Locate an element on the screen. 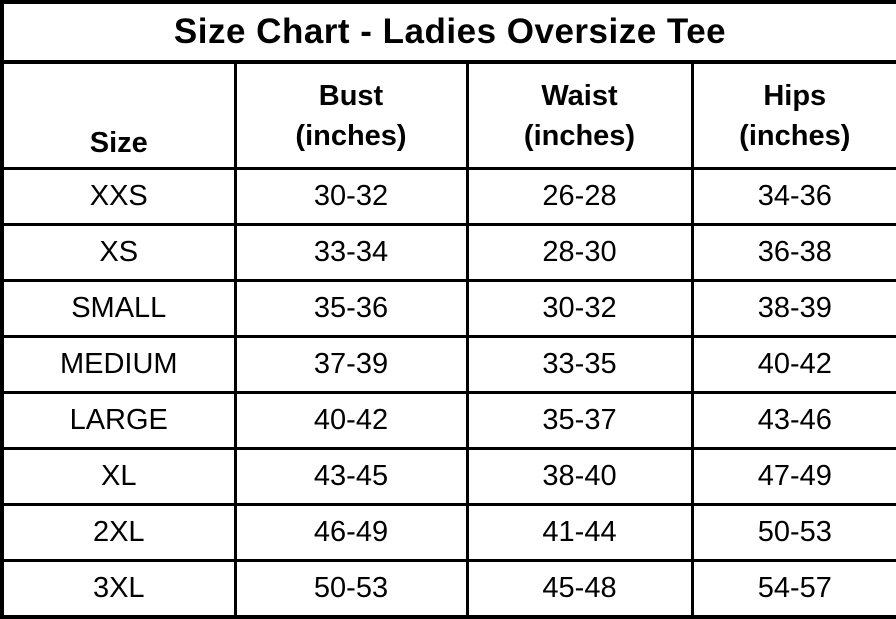 The width and height of the screenshot is (896, 619). table-row-medium: MEDIUM 37-39 33-35 40-42 is located at coordinates (449, 365).